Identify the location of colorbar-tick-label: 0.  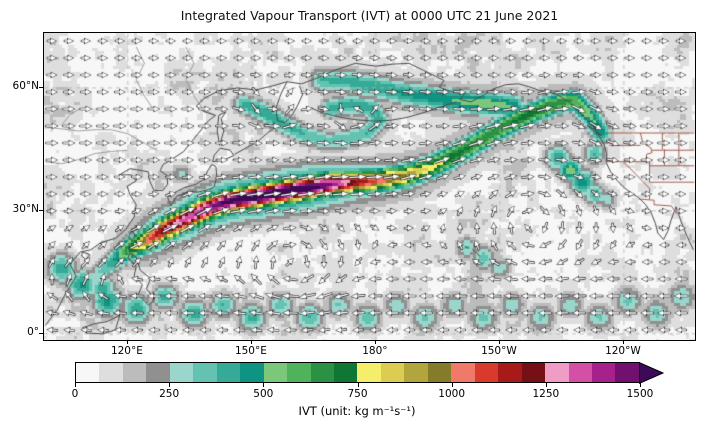
(75, 394).